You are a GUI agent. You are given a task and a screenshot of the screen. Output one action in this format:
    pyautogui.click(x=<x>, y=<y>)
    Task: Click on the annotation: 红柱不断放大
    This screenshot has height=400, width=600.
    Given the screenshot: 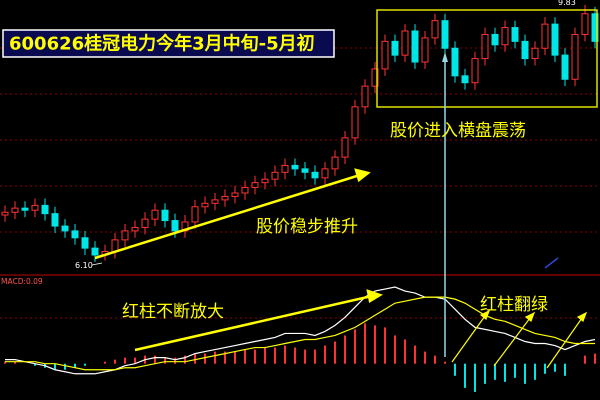 What is the action you would take?
    pyautogui.click(x=173, y=312)
    